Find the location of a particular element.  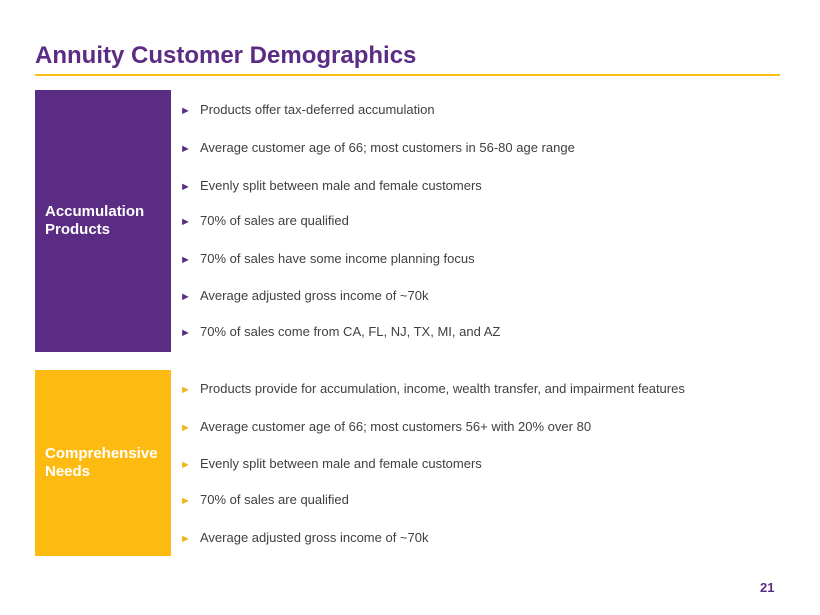

page-title: Annuity Customer Demographics is located at coordinates (226, 55).